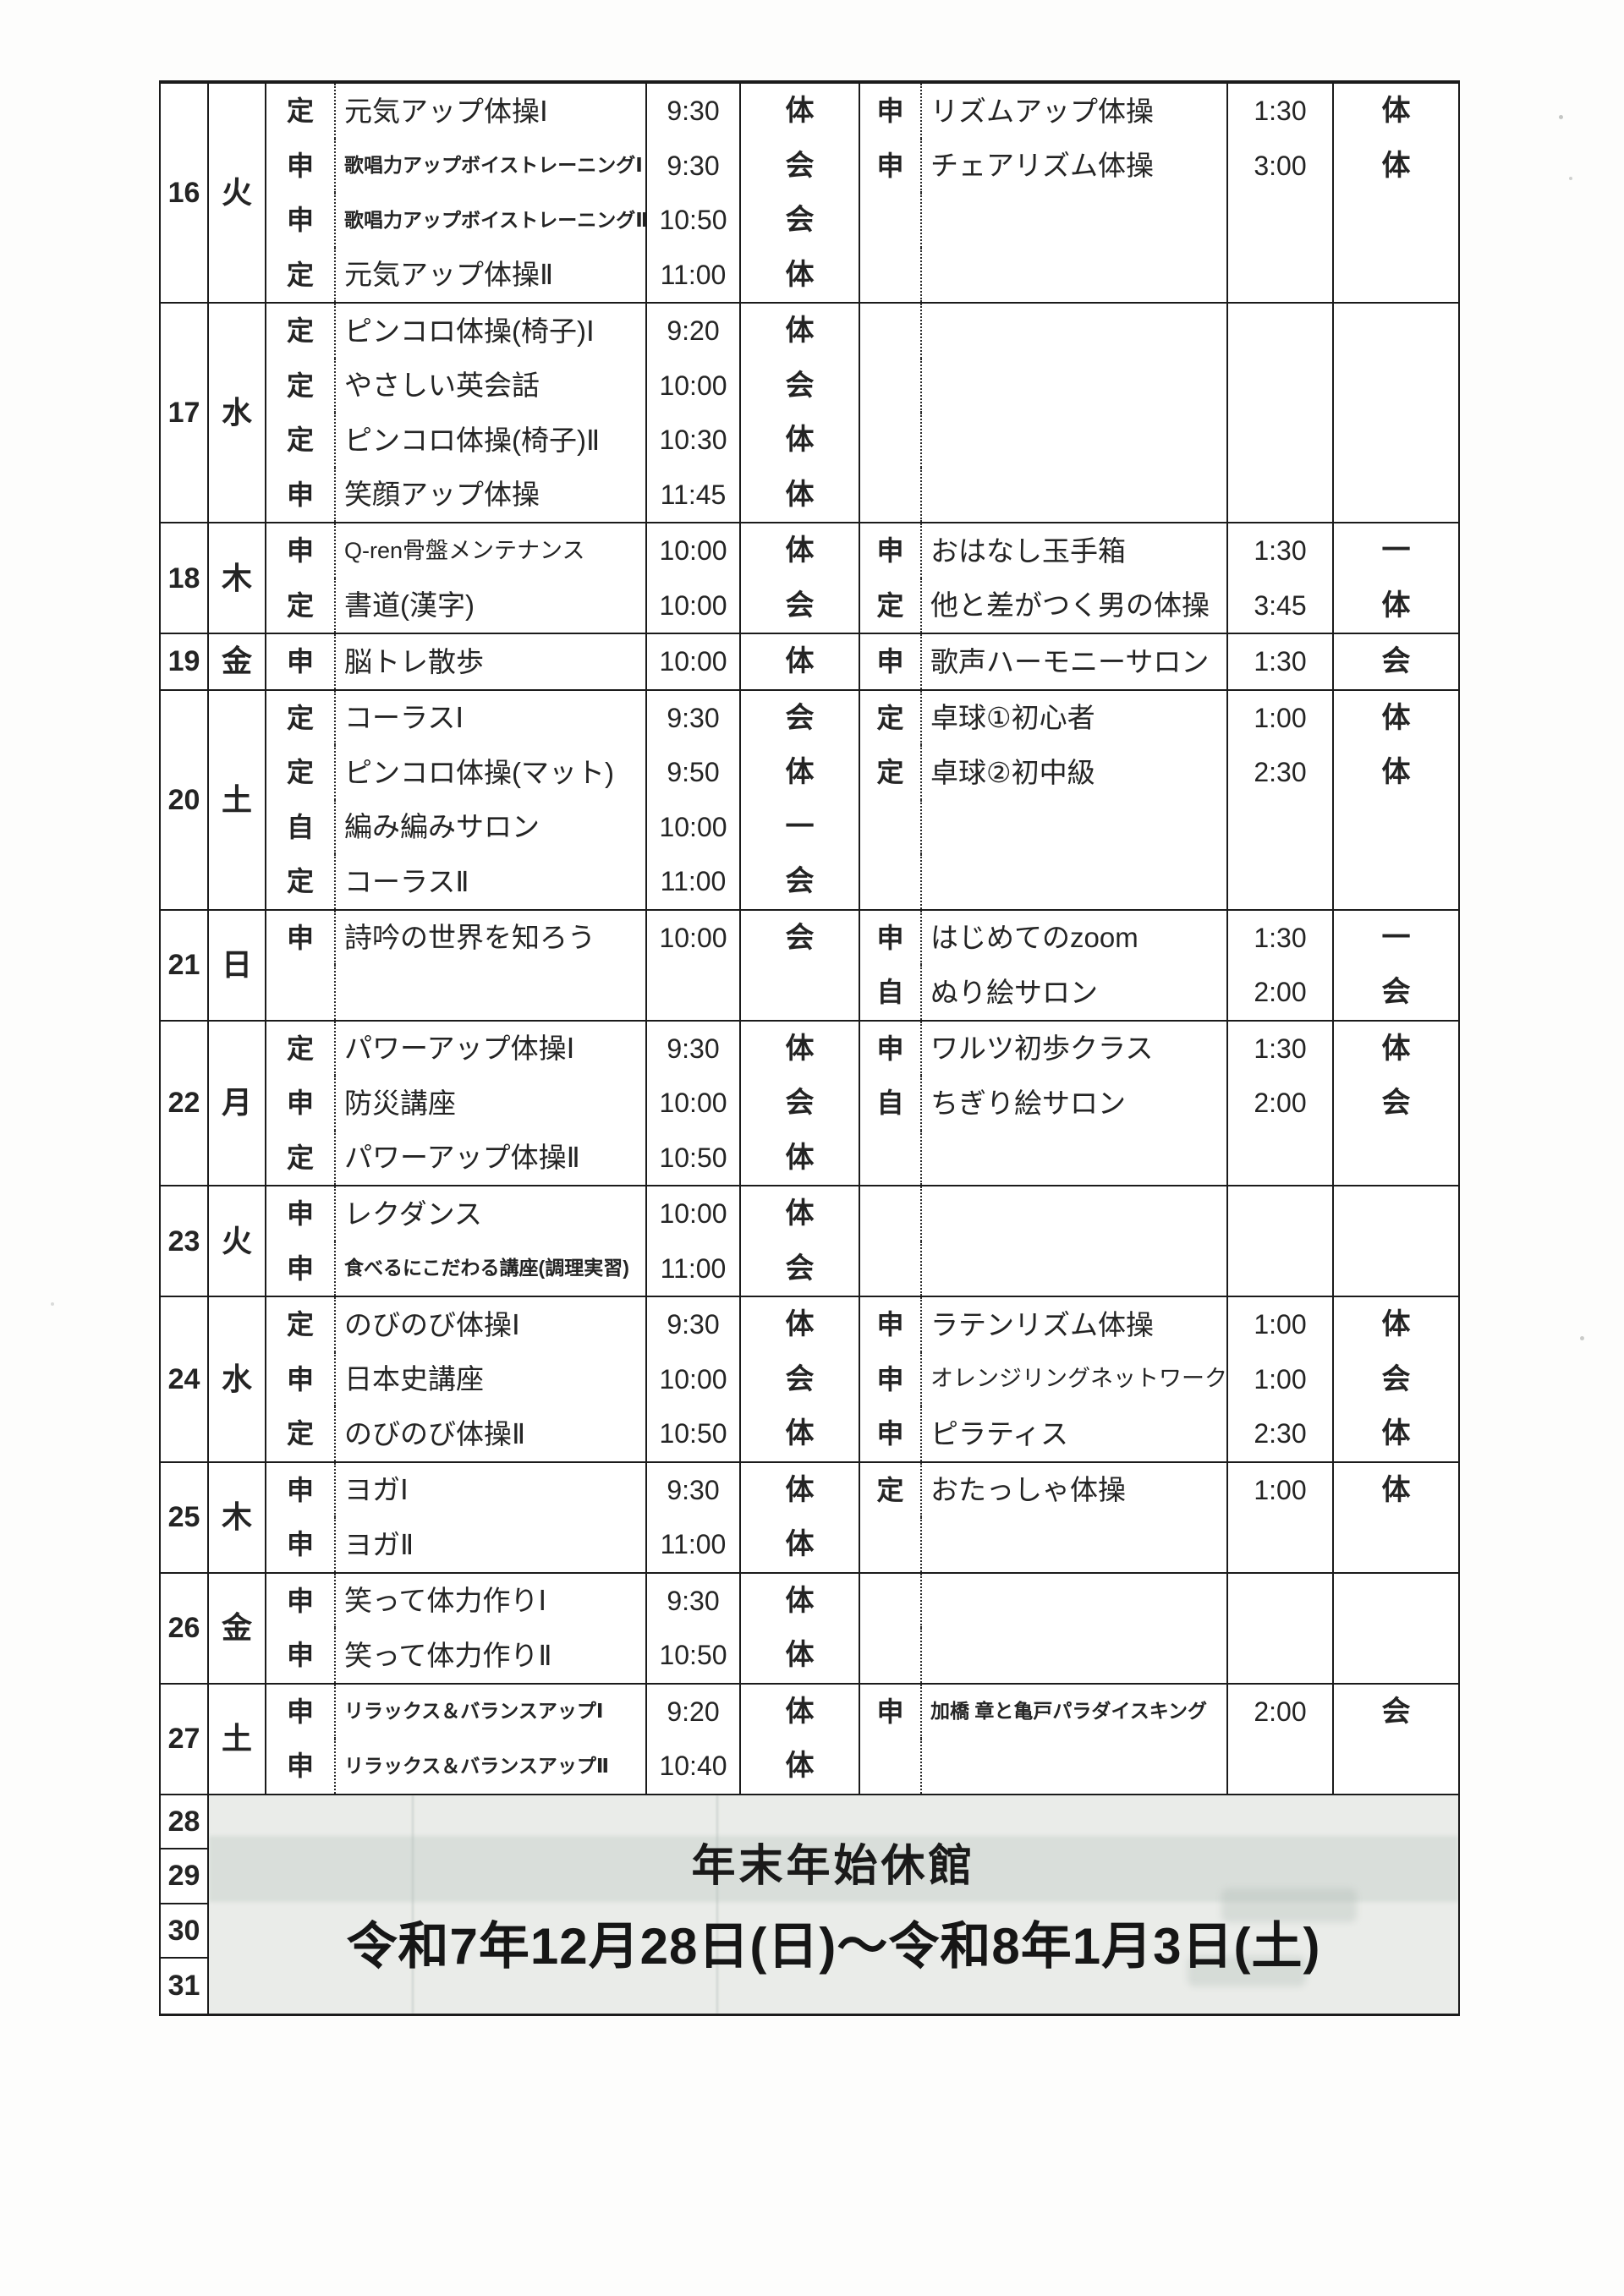  I want to click on activity-name: 加橋 章と亀戸パラダイスキング, so click(1075, 1711).